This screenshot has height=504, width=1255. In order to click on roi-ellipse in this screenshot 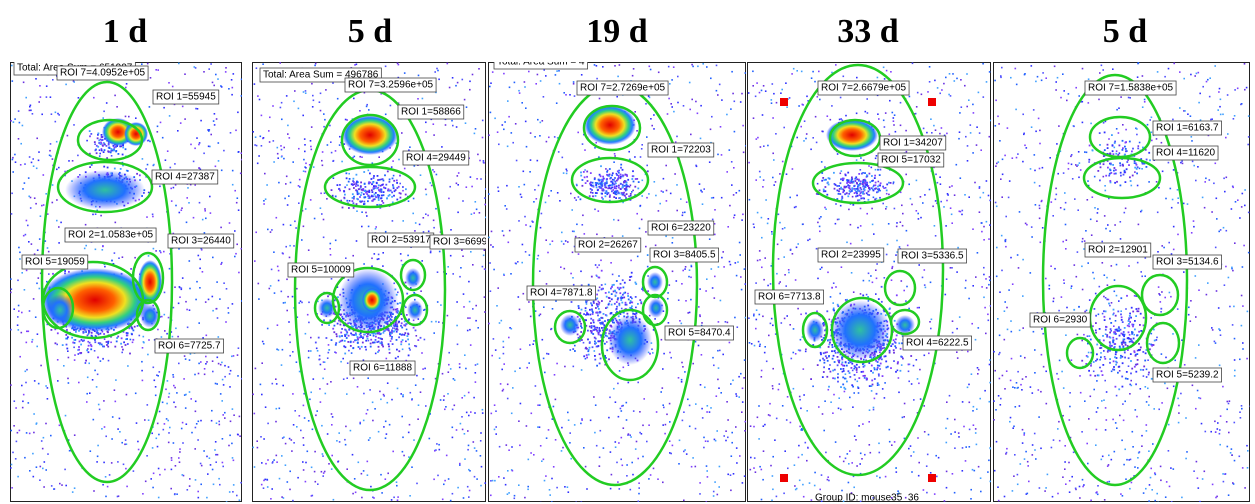, I will do `click(415, 310)`.